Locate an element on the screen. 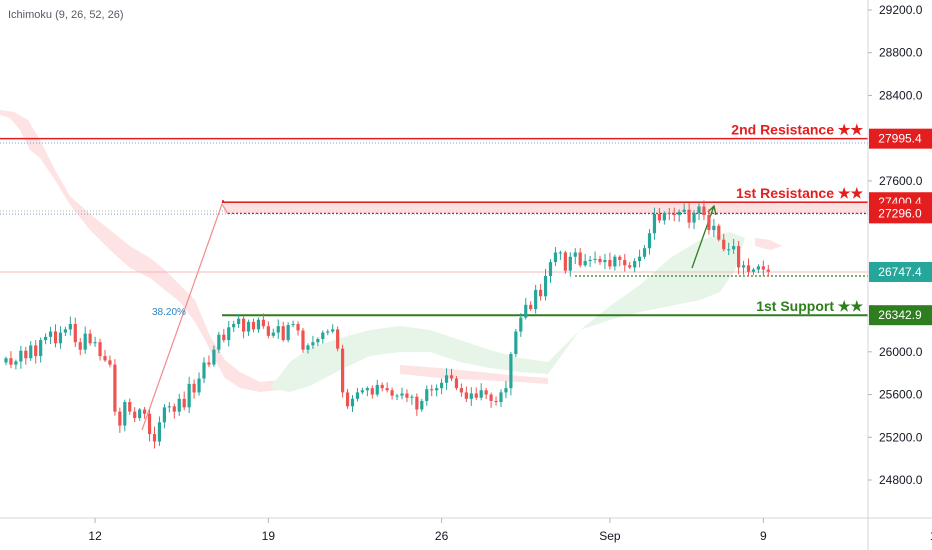 This screenshot has width=932, height=550. resistance-zone is located at coordinates (546, 207).